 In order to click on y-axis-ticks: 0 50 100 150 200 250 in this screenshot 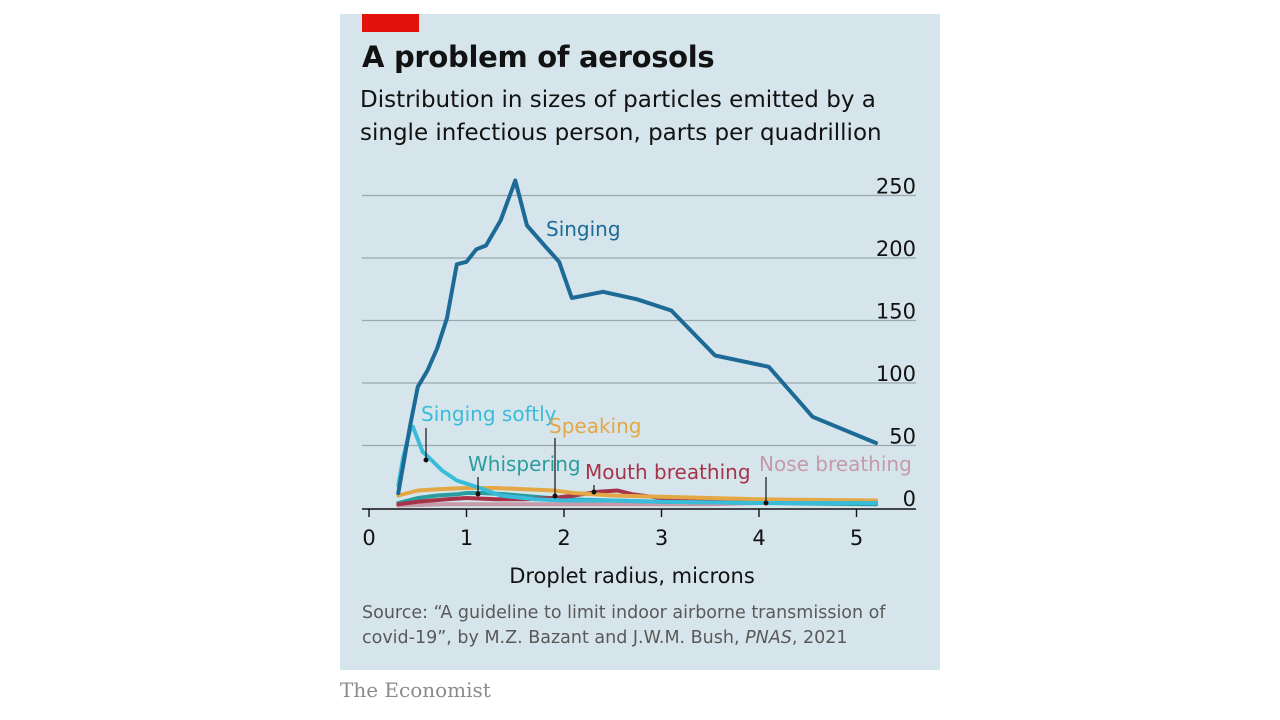, I will do `click(896, 343)`.